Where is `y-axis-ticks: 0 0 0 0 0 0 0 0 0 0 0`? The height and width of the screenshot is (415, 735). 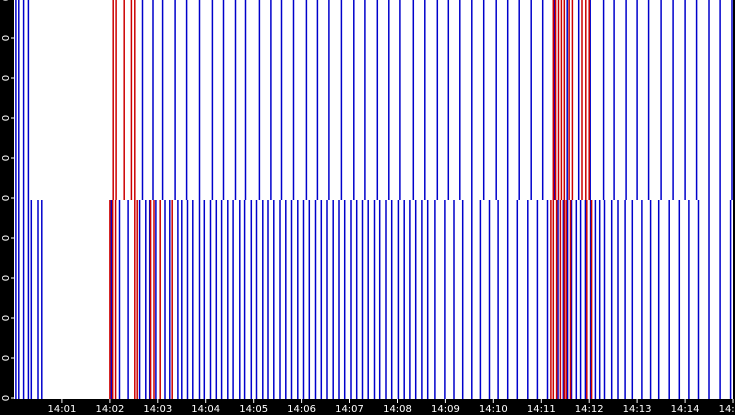
y-axis-ticks: 0 0 0 0 0 0 0 0 0 0 0 is located at coordinates (7, 200).